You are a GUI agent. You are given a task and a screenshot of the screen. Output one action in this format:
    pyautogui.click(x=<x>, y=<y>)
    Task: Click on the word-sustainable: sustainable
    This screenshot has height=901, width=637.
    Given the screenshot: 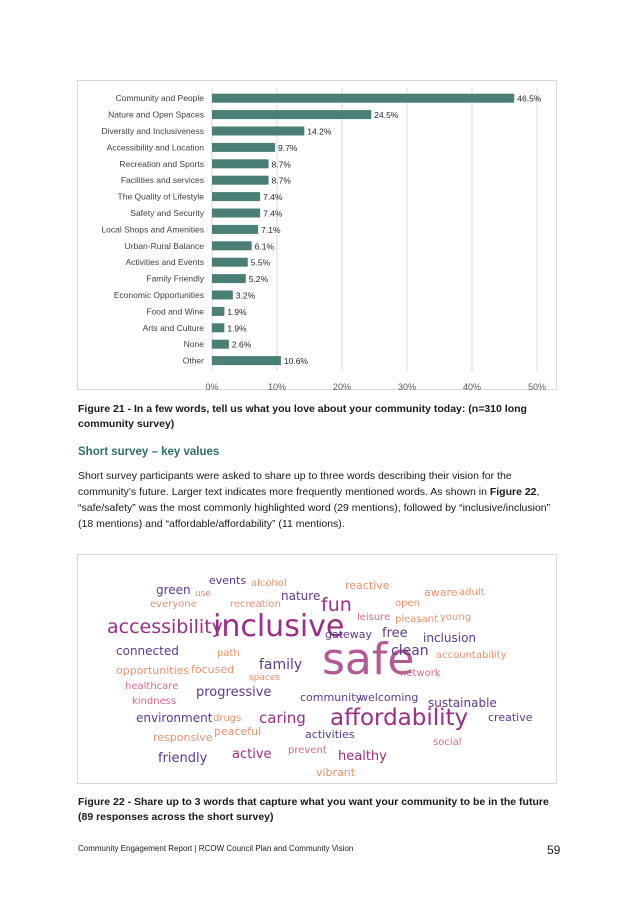 What is the action you would take?
    pyautogui.click(x=462, y=703)
    